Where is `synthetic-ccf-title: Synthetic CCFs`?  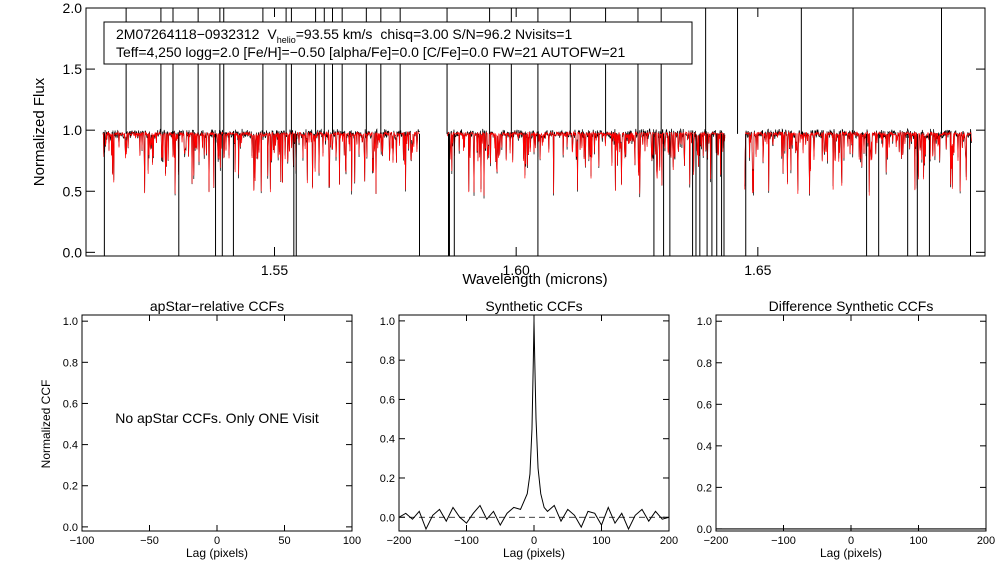
synthetic-ccf-title: Synthetic CCFs is located at coordinates (533, 306).